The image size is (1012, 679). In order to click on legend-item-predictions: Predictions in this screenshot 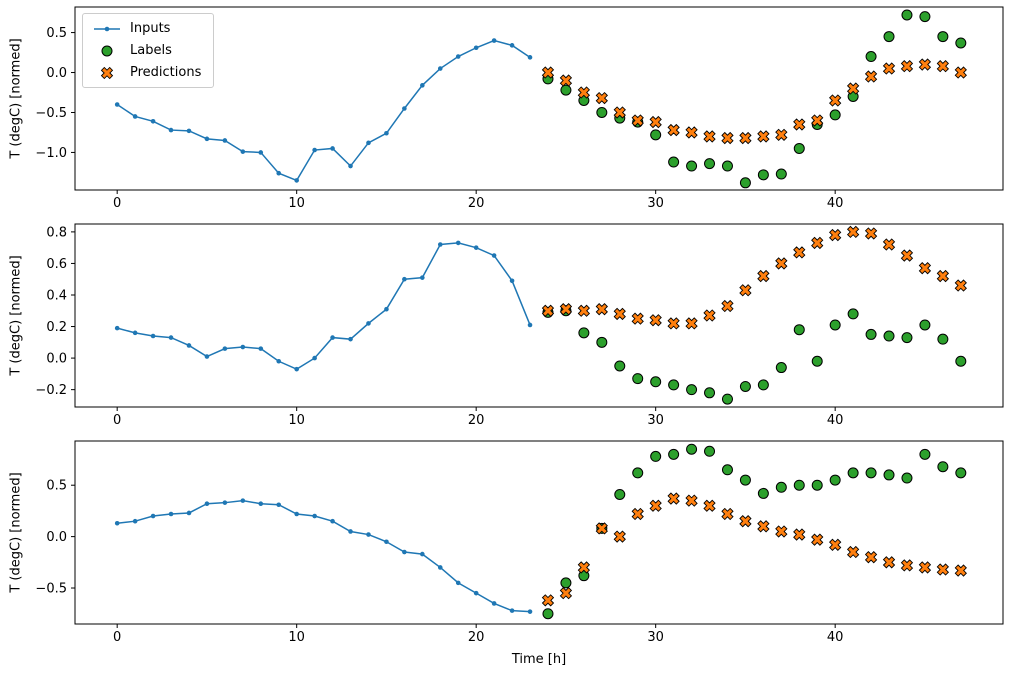, I will do `click(146, 72)`.